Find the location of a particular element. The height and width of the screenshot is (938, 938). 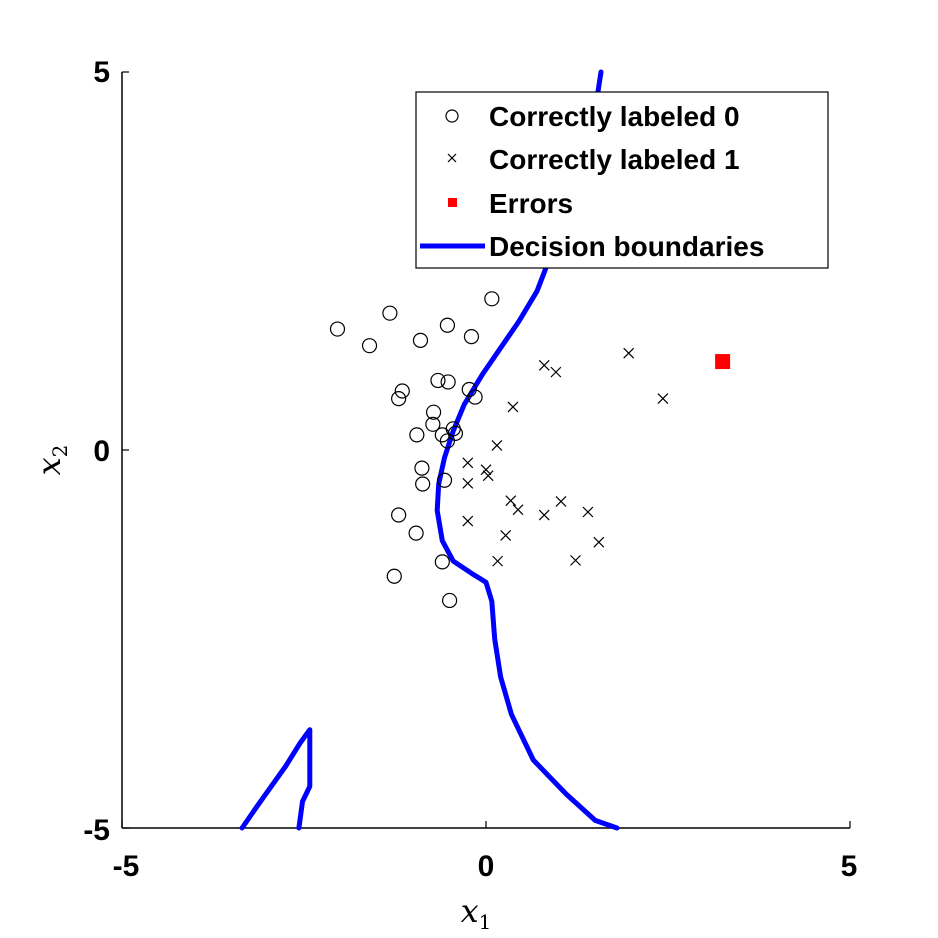

x-tick-label-right: 5 is located at coordinates (849, 866).